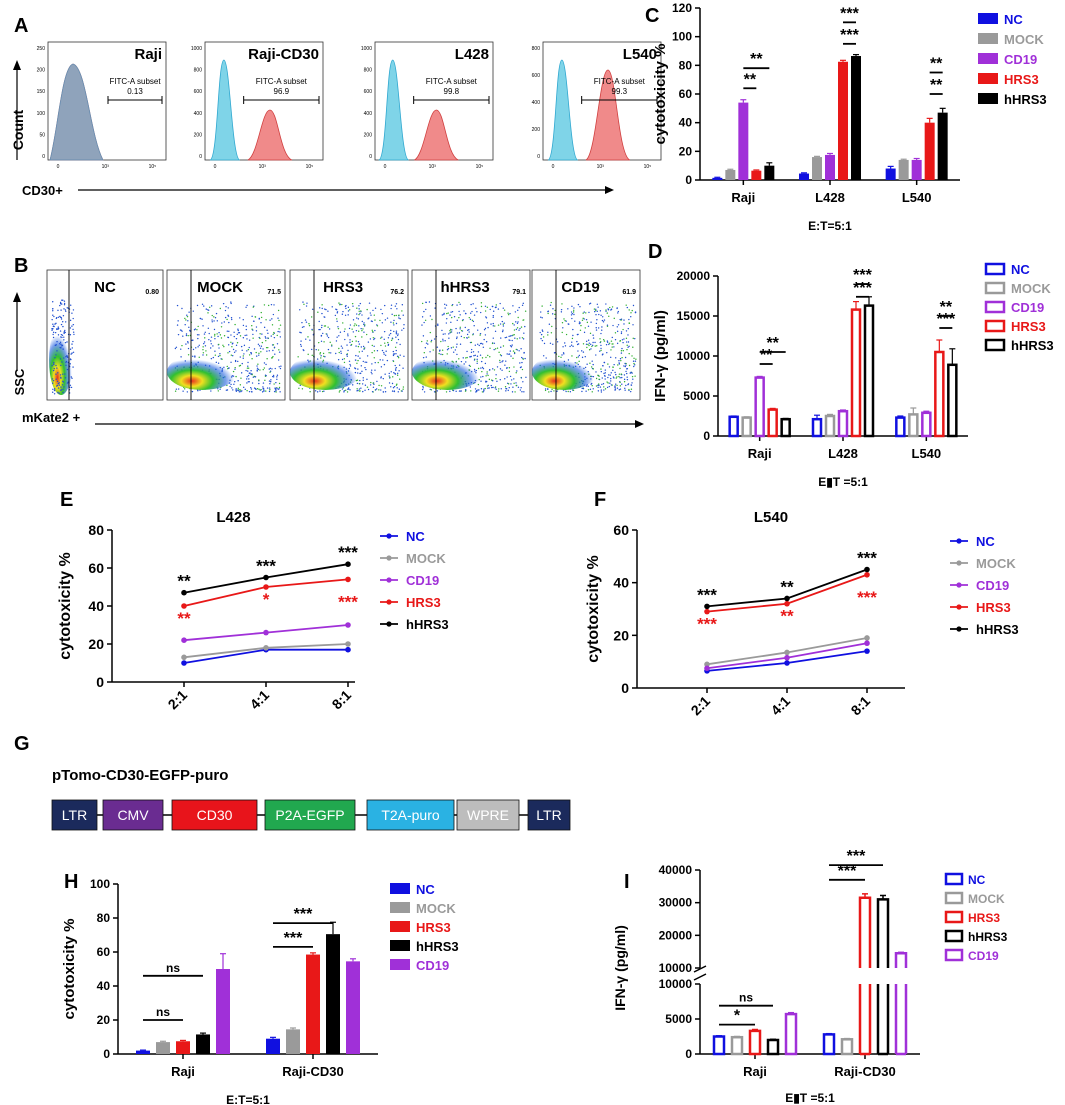  What do you see at coordinates (959, 607) in the screenshot?
I see `legend-marker-HRS3` at bounding box center [959, 607].